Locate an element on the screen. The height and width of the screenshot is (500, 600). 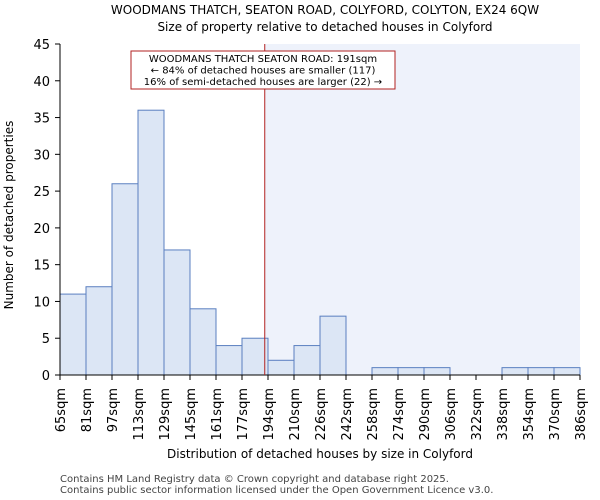
x-tick-label: 258sqm is located at coordinates (373, 414).